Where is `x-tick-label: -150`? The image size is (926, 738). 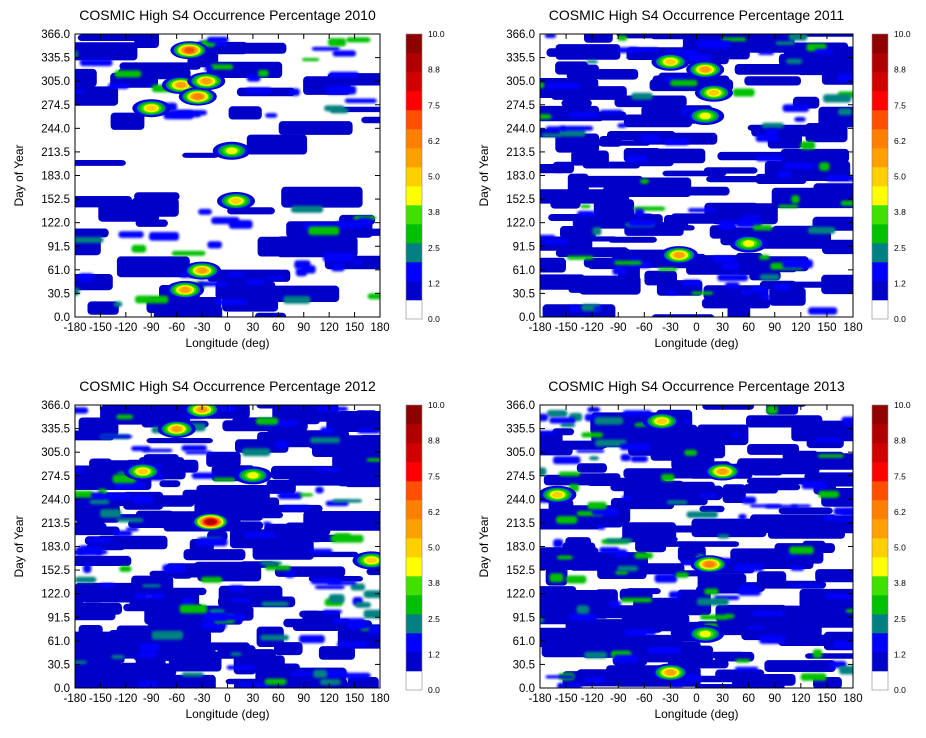 x-tick-label: -150 is located at coordinates (566, 328).